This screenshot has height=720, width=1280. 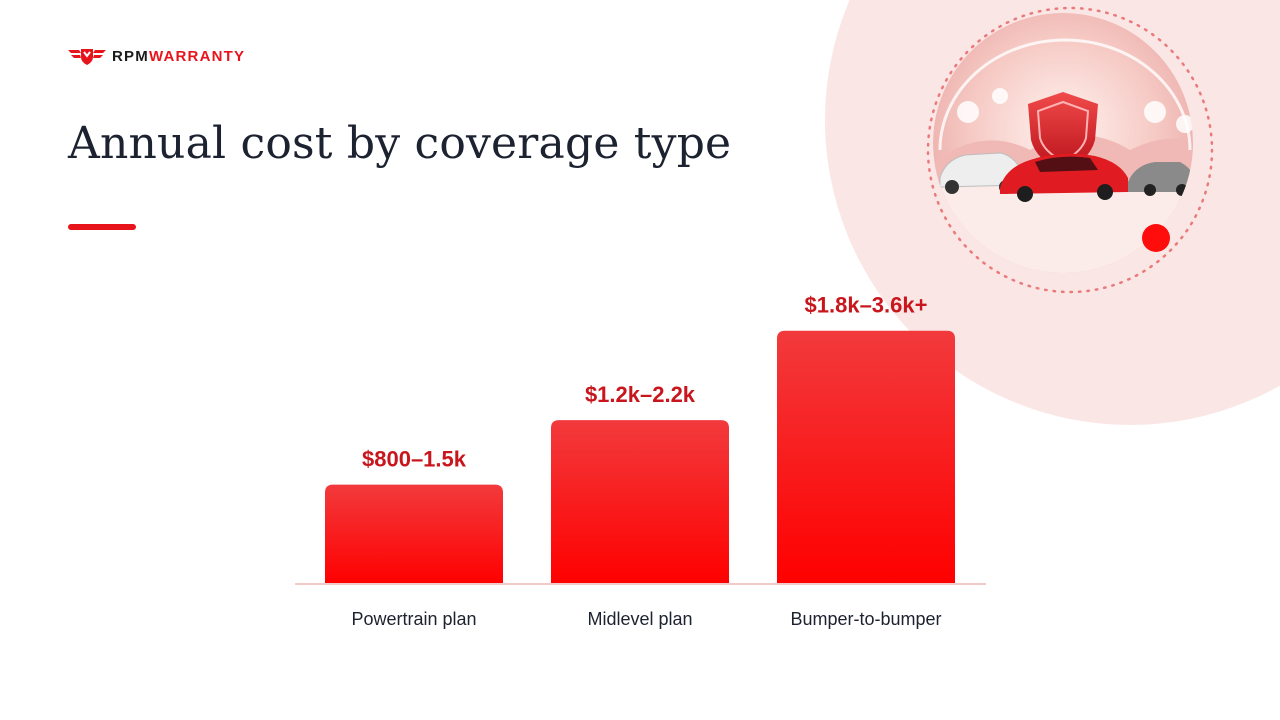 I want to click on category-label: Midlevel plan, so click(x=639, y=619).